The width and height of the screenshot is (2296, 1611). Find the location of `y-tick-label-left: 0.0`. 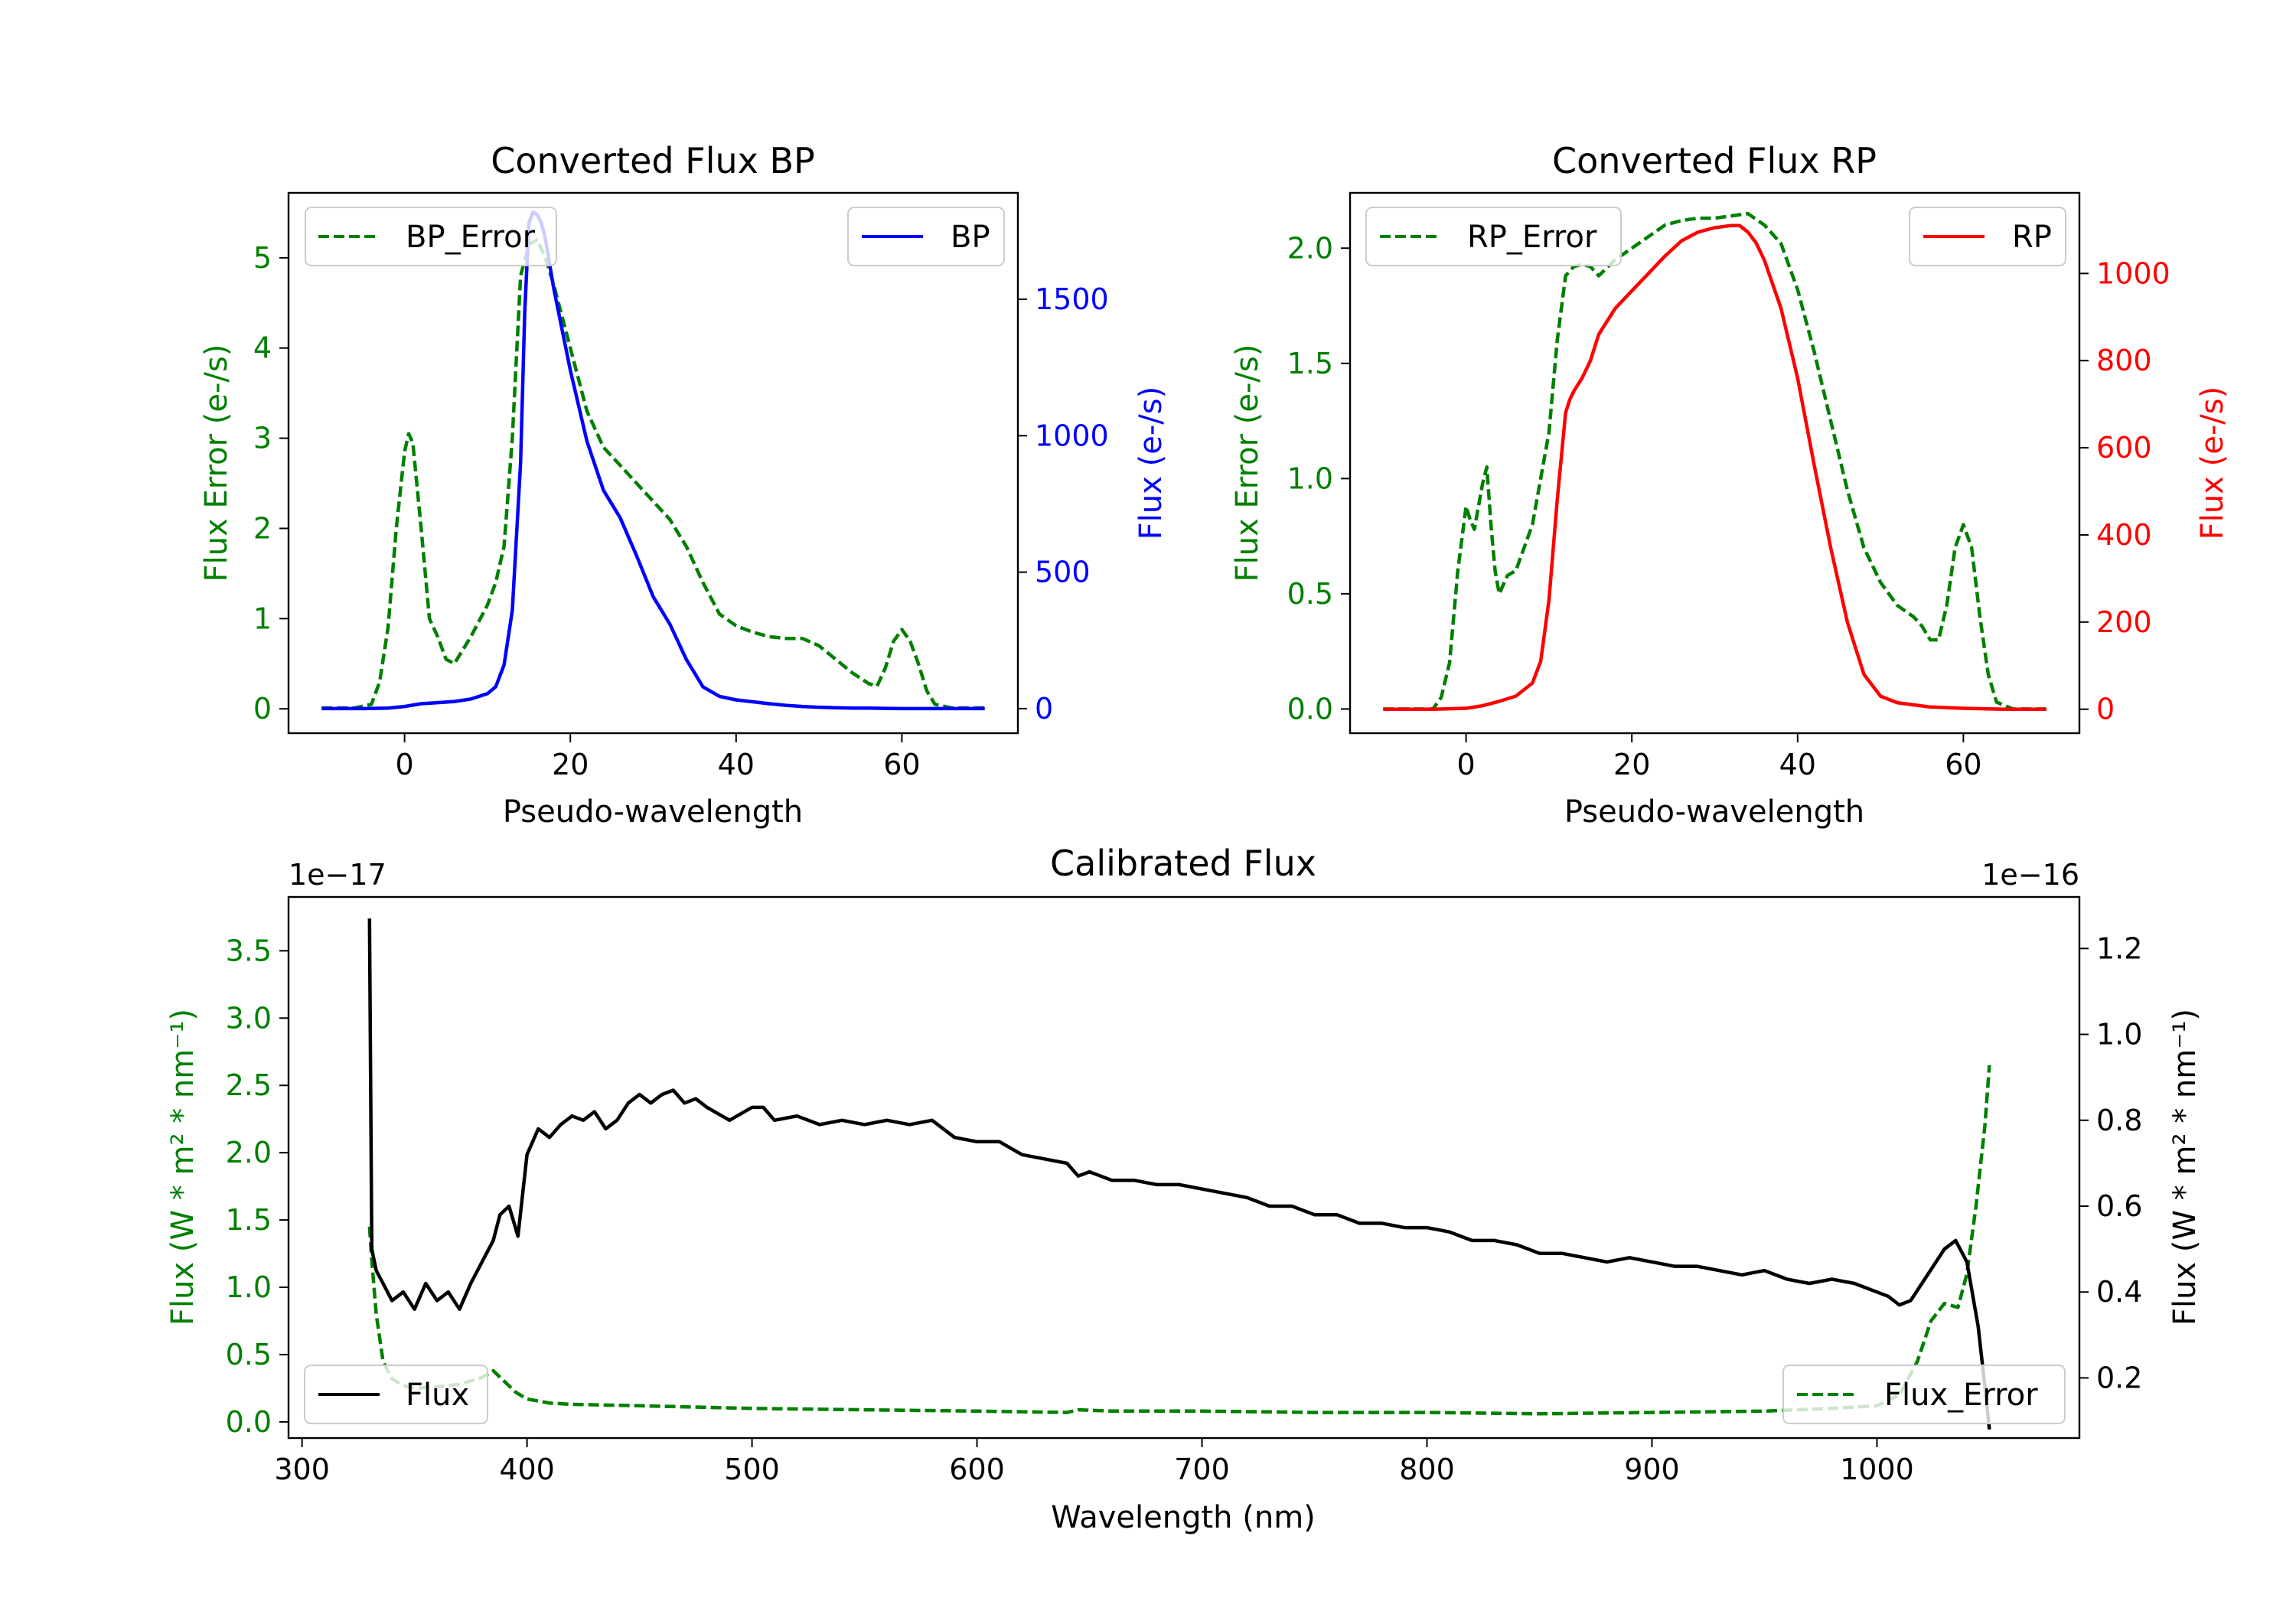

y-tick-label-left: 0.0 is located at coordinates (1310, 709).